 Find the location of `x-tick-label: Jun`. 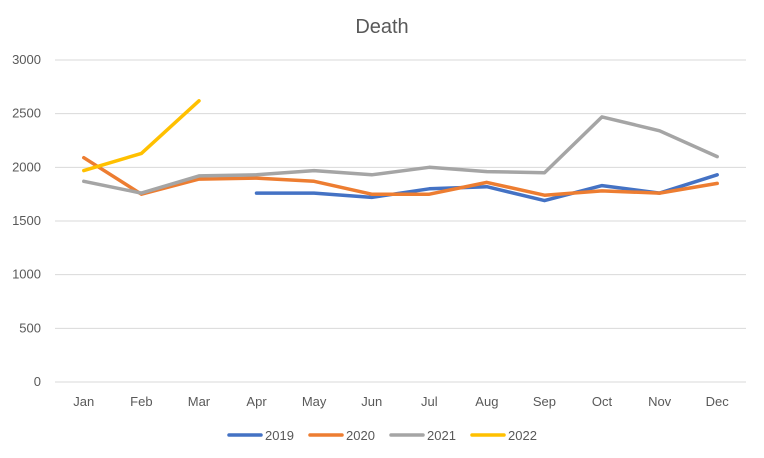

x-tick-label: Jun is located at coordinates (371, 401).